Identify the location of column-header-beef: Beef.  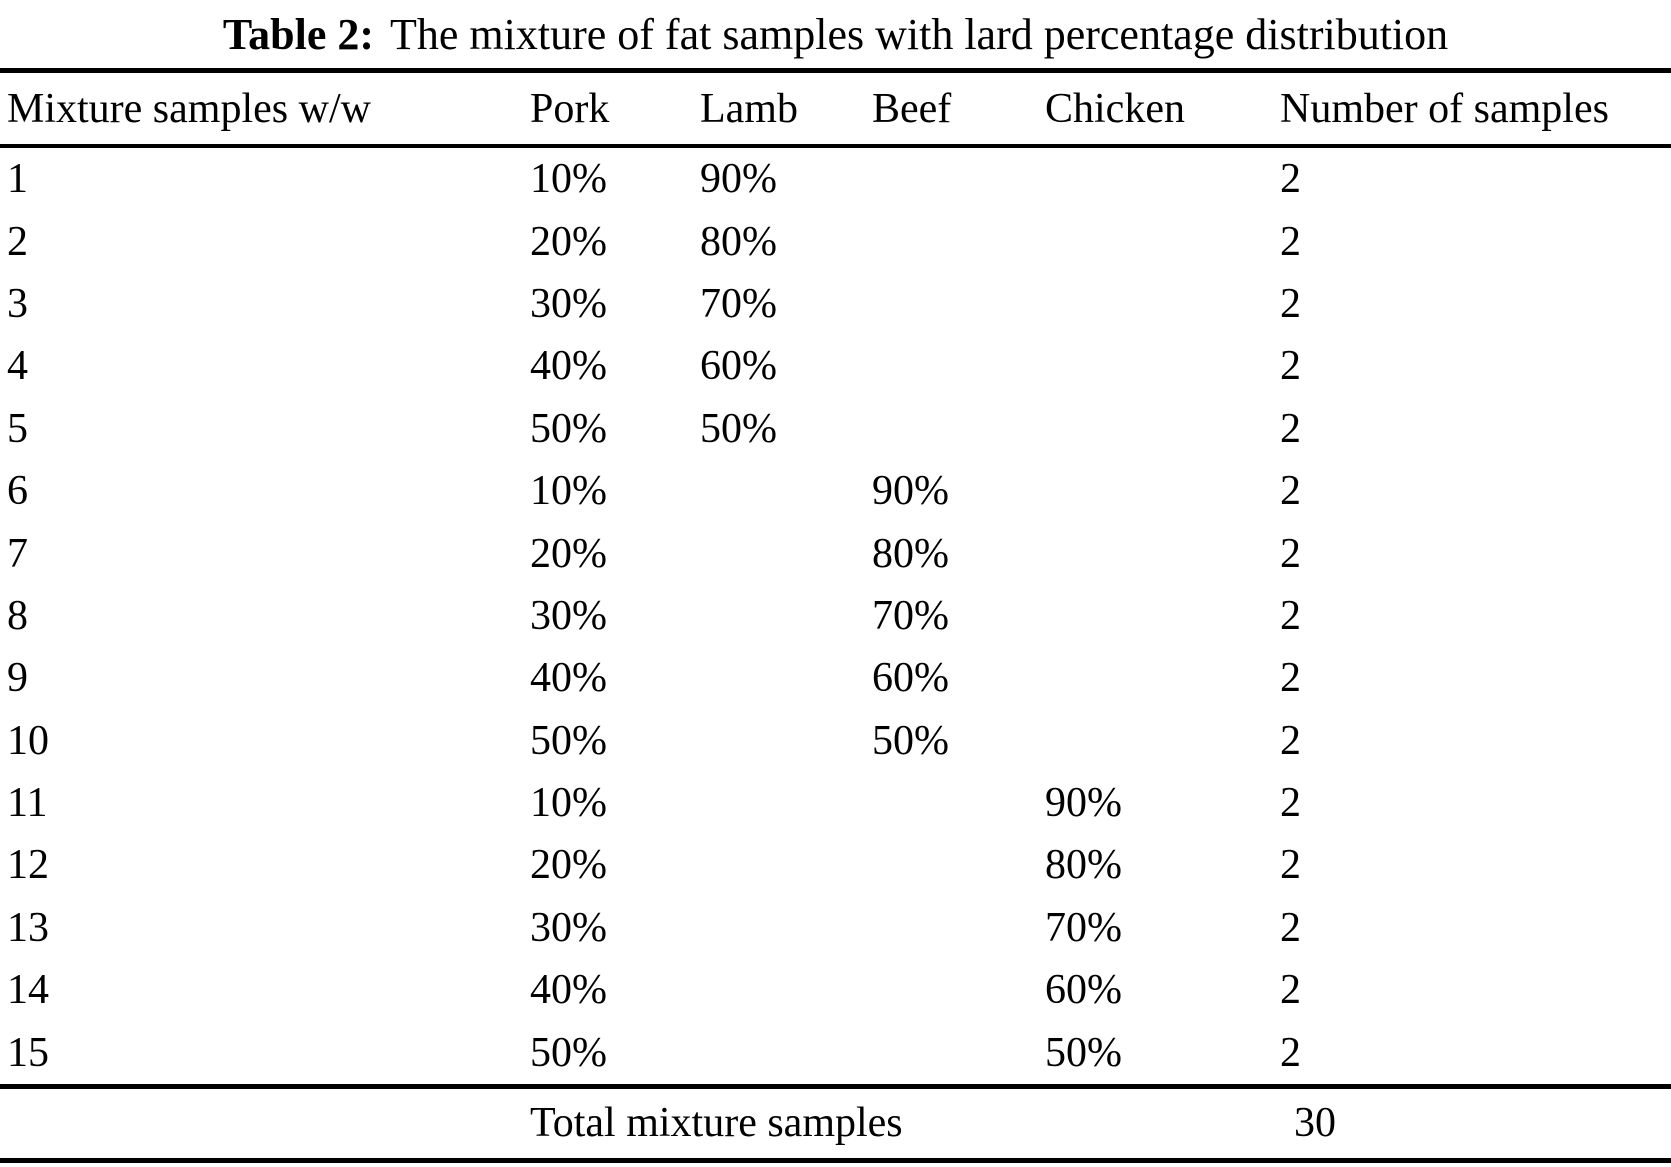
(912, 108).